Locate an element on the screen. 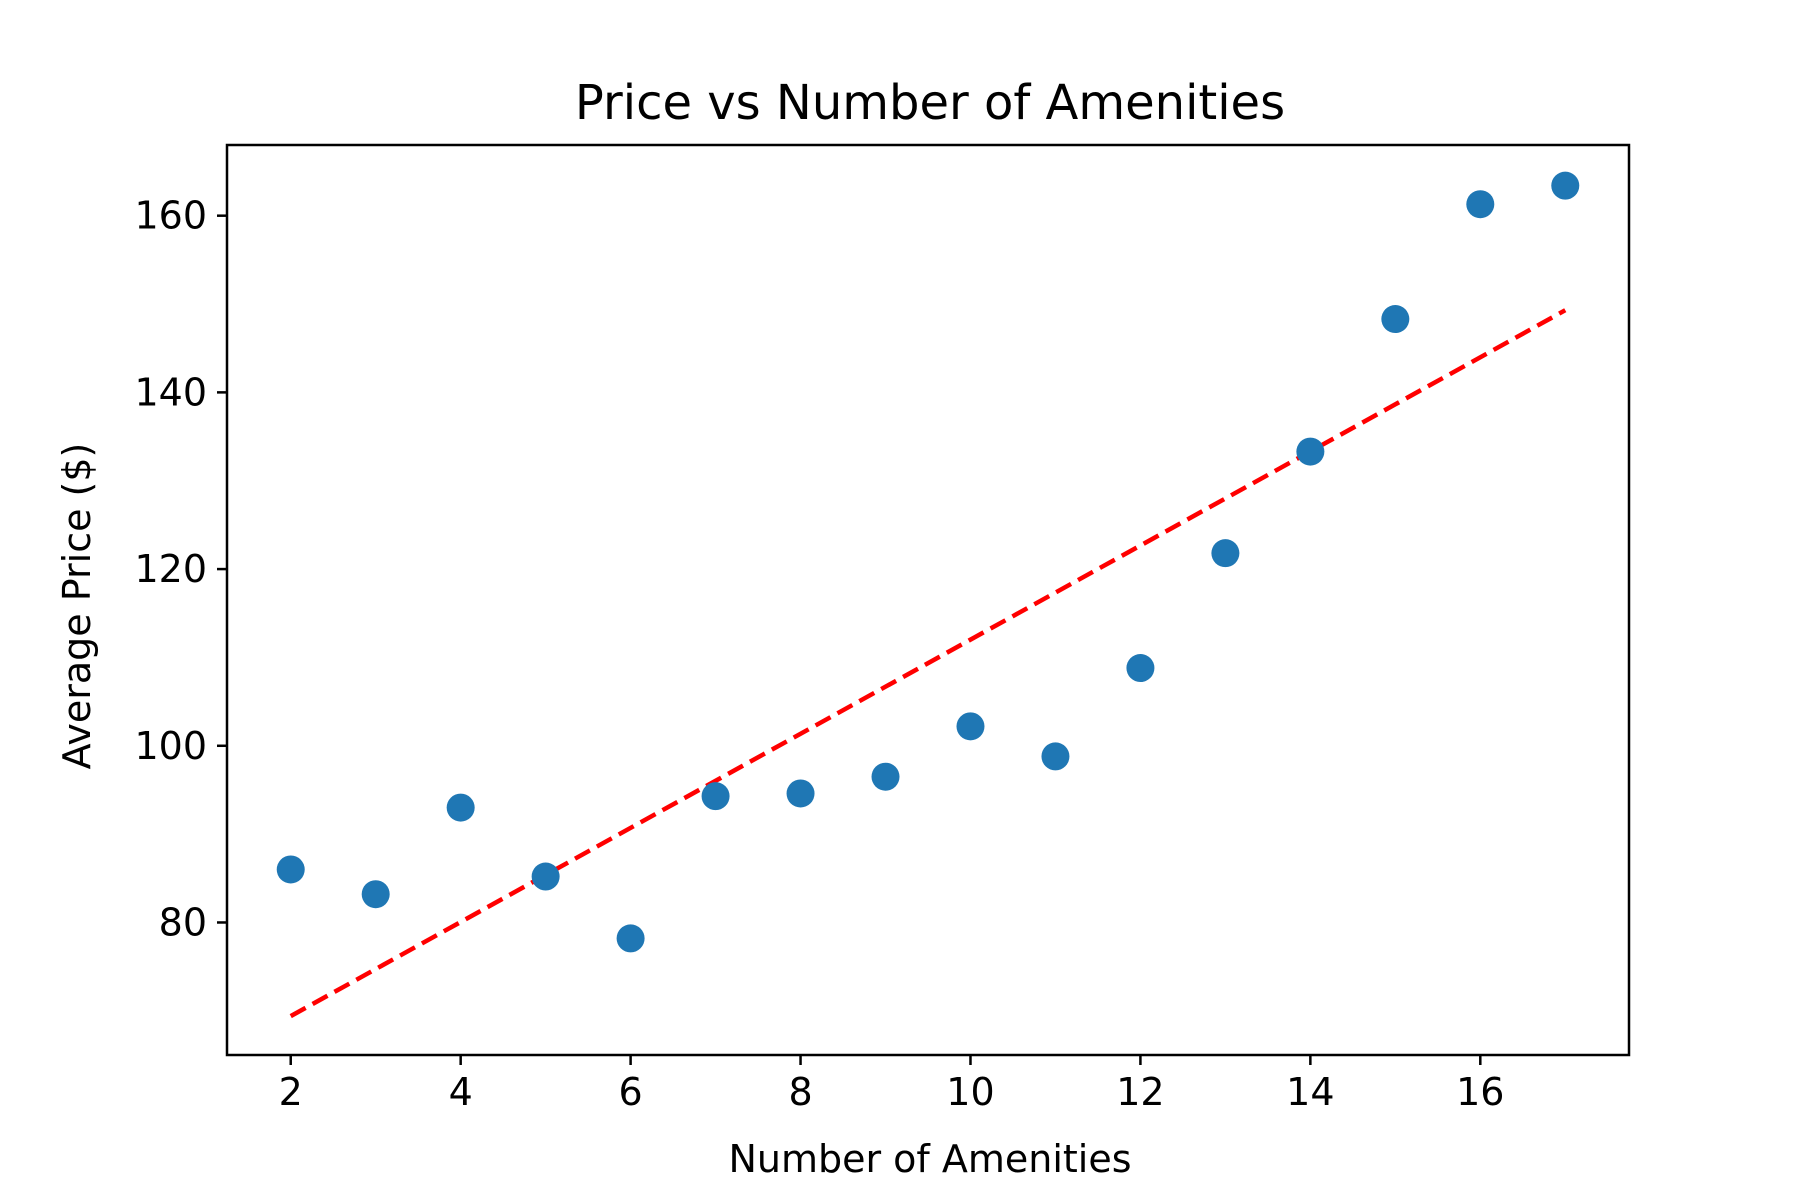  y-tick-label: 160 is located at coordinates (170, 216).